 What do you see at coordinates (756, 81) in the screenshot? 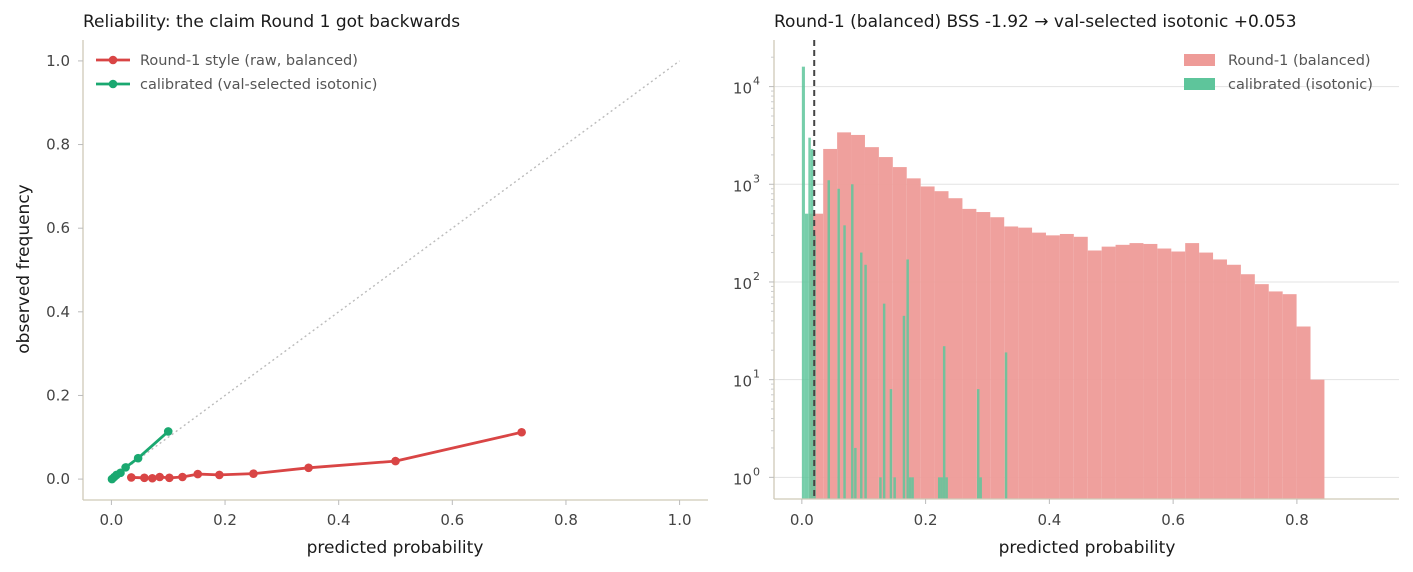
I see `y-tick-exponent: 4` at bounding box center [756, 81].